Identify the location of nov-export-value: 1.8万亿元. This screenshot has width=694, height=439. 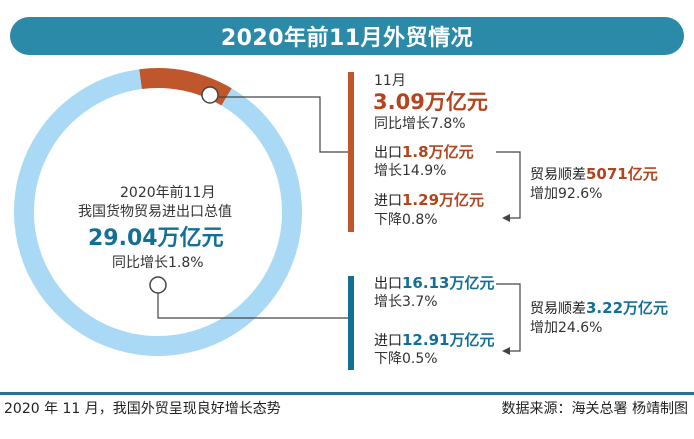
(438, 152).